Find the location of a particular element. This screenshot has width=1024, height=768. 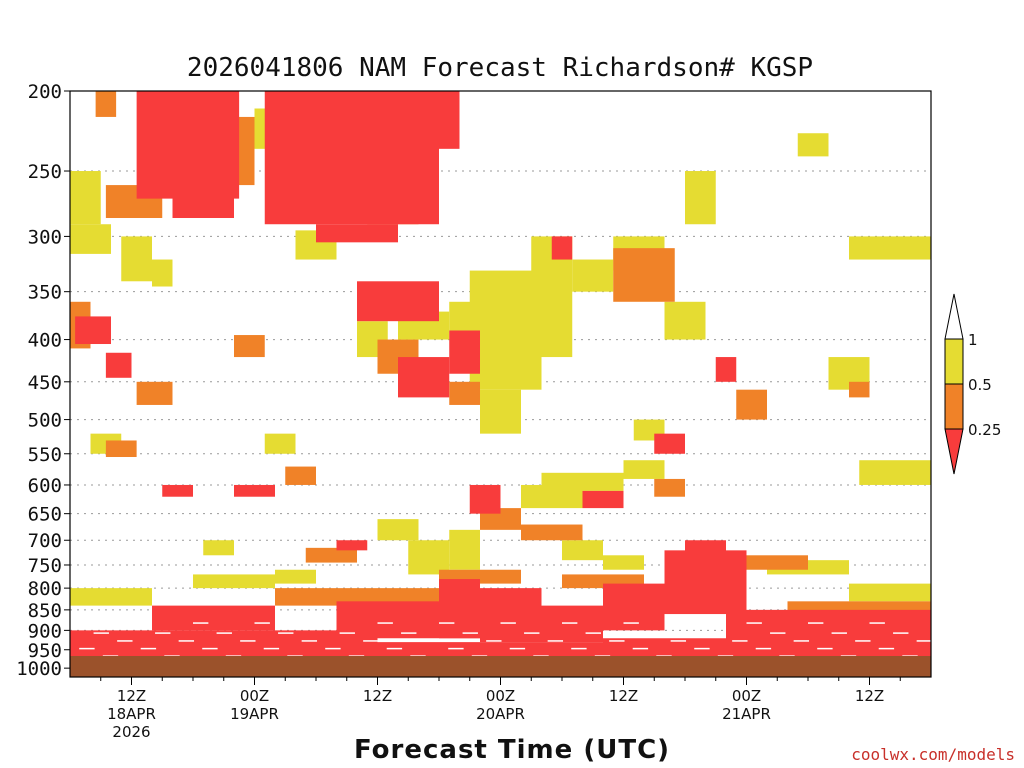

legend-label-1: 0.5 is located at coordinates (980, 385).